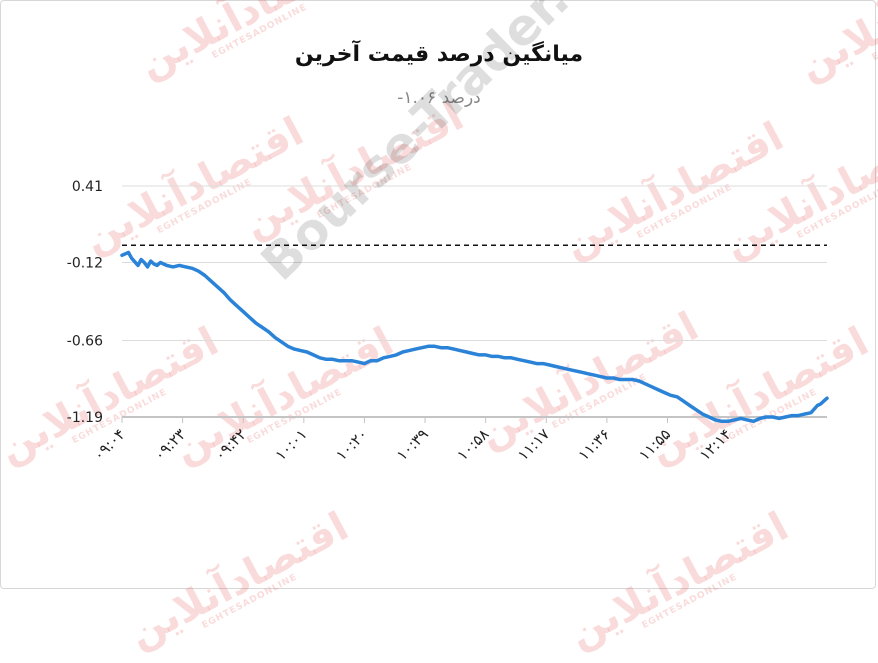 The width and height of the screenshot is (878, 663). I want to click on x-tick-label: ۱۰:۳۹, so click(412, 444).